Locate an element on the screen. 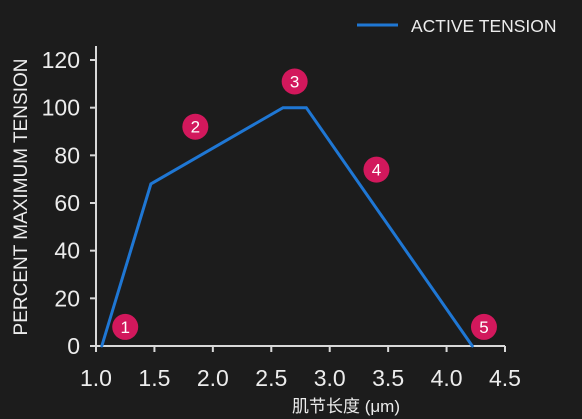 This screenshot has width=582, height=419. y-axis-label: PERCENT MAXIMUM TENSION is located at coordinates (21, 197).